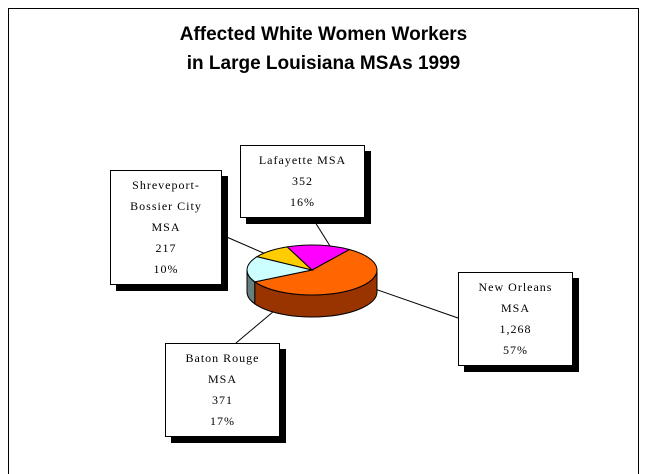 Image resolution: width=647 pixels, height=474 pixels. What do you see at coordinates (515, 297) in the screenshot?
I see `slice-label: New Orleans MSA` at bounding box center [515, 297].